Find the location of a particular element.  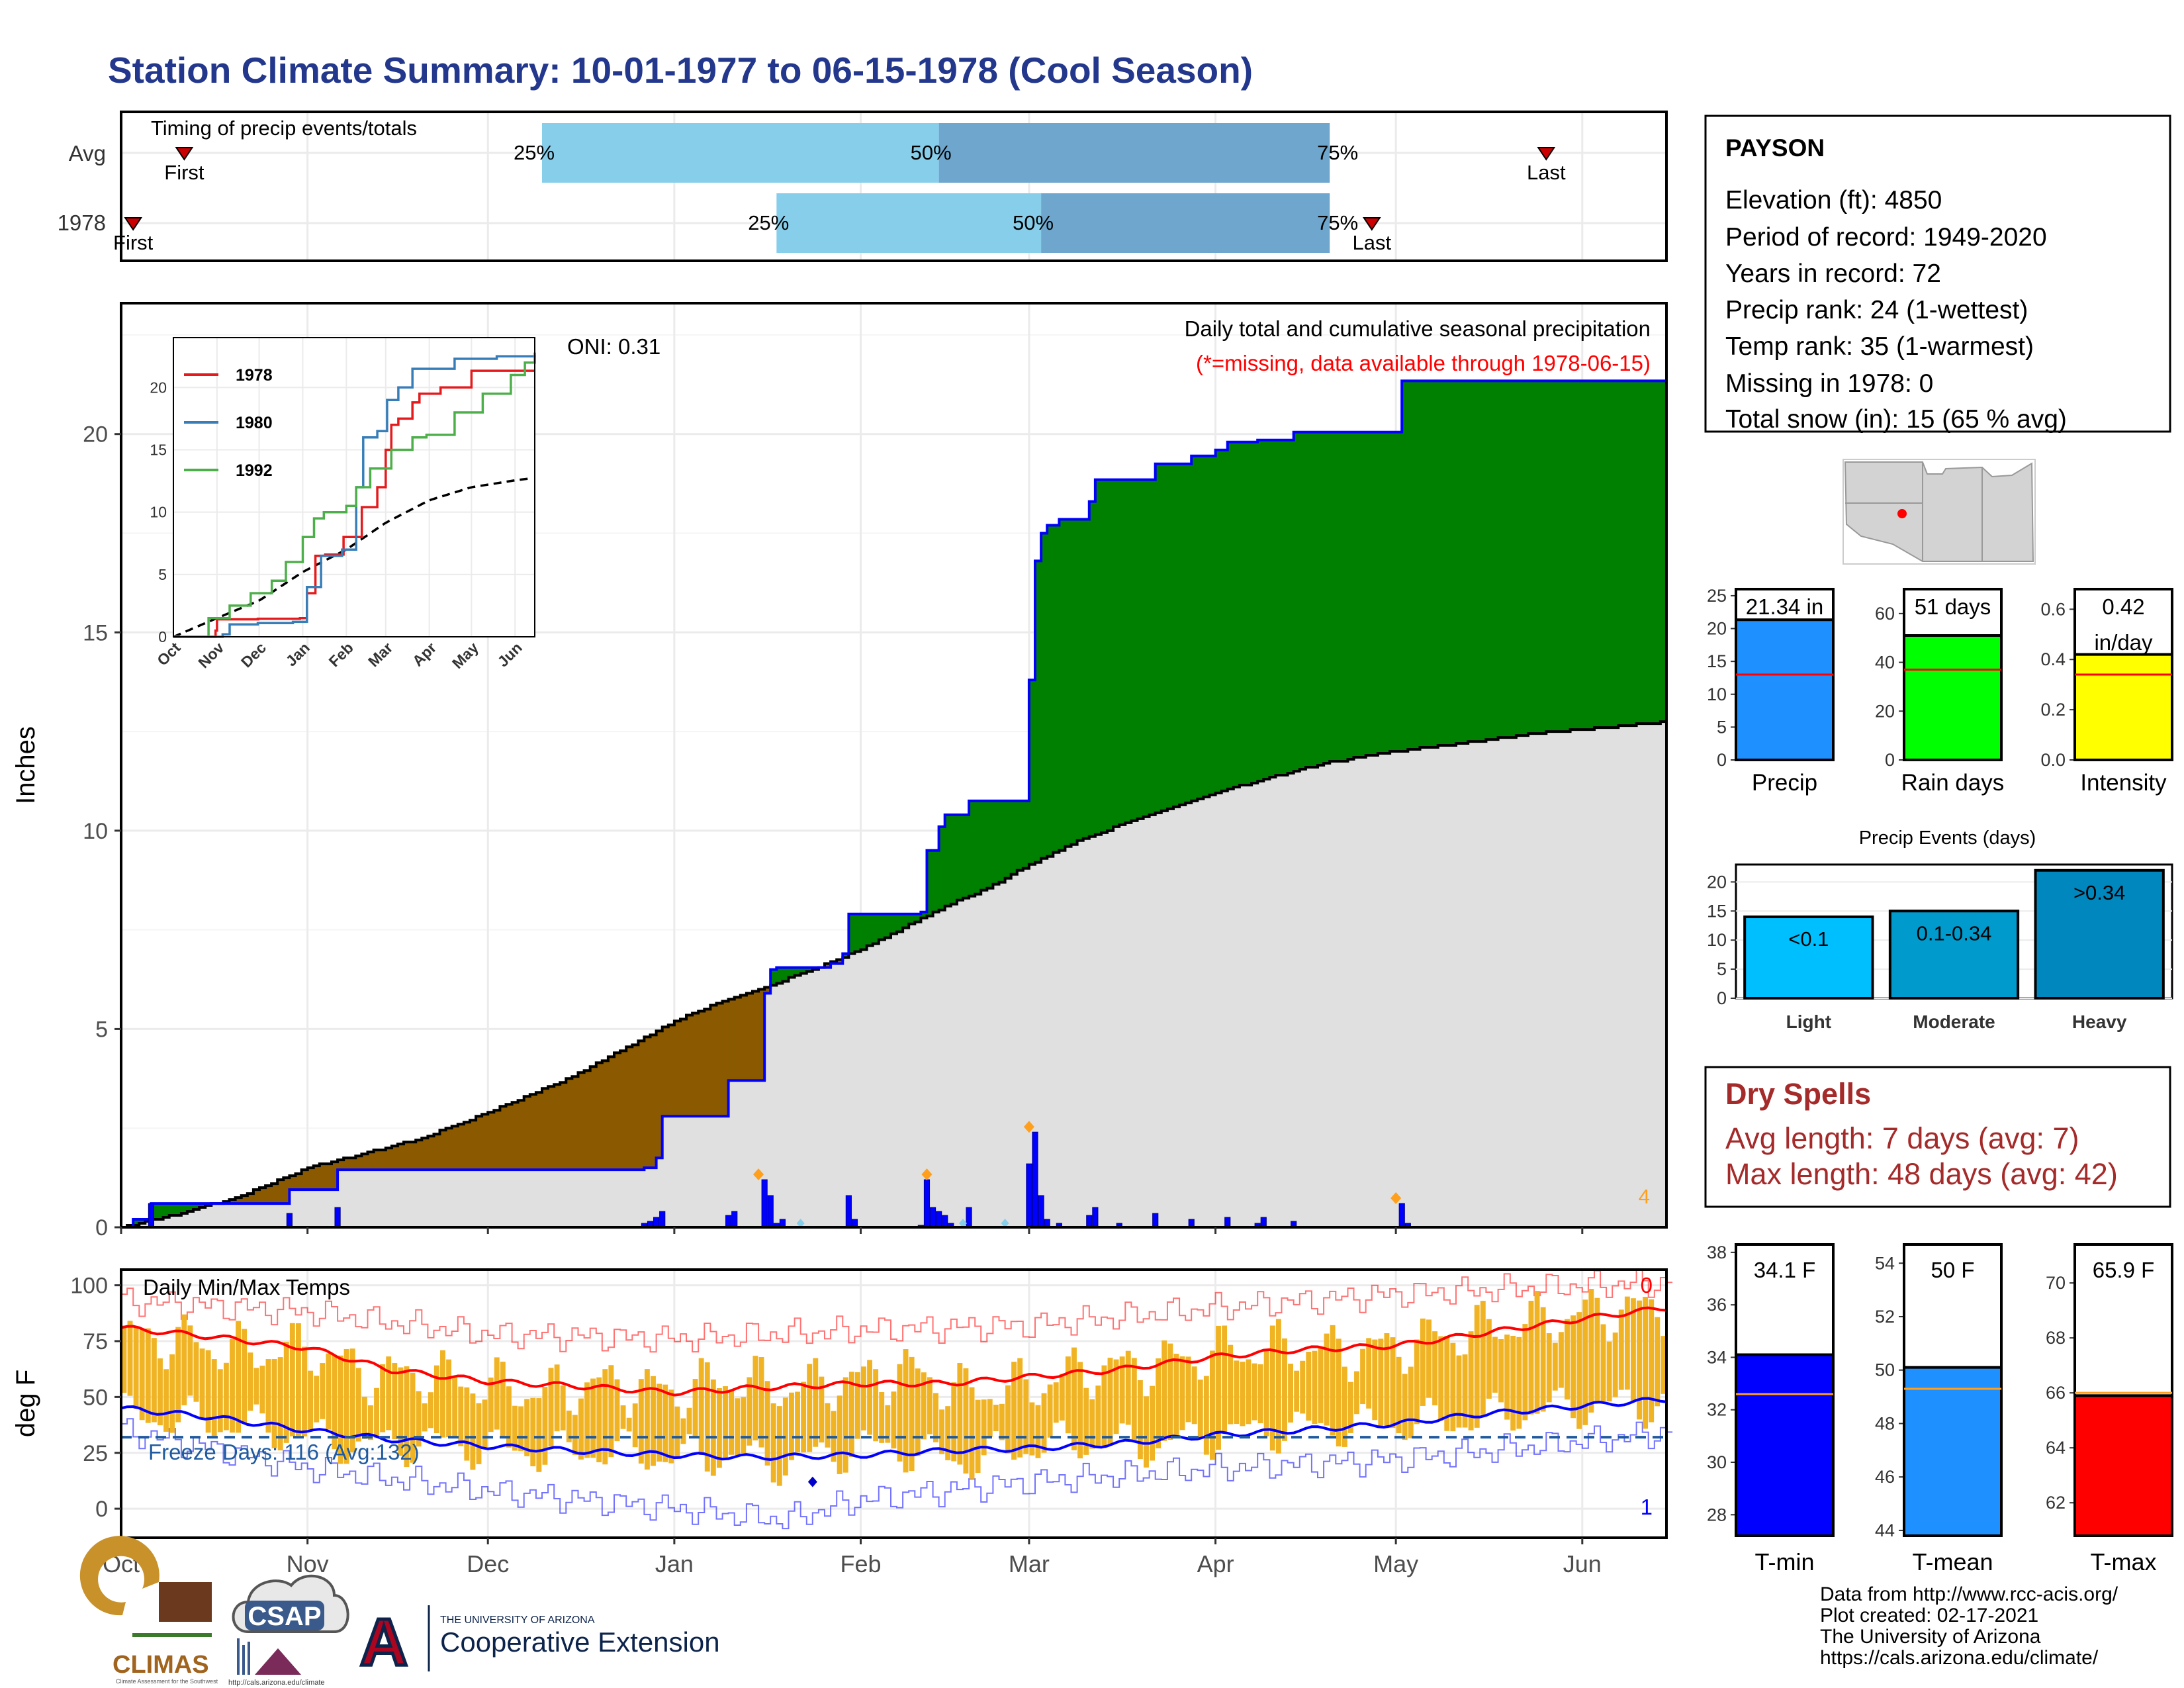

temp-summary-y-tick-label: 54 is located at coordinates (1885, 1263).